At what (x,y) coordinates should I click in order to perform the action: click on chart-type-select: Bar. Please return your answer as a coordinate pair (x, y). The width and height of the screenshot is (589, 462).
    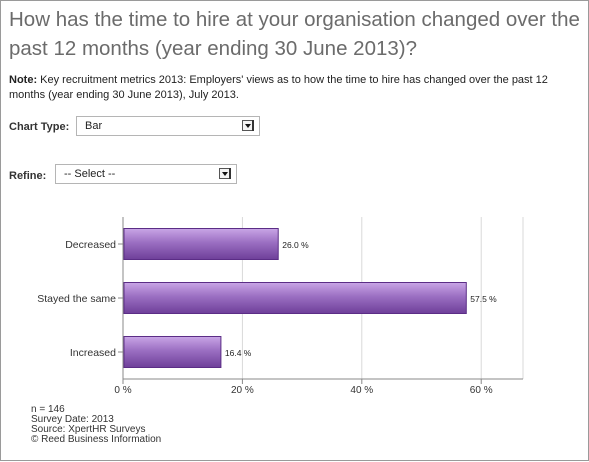
    Looking at the image, I should click on (168, 126).